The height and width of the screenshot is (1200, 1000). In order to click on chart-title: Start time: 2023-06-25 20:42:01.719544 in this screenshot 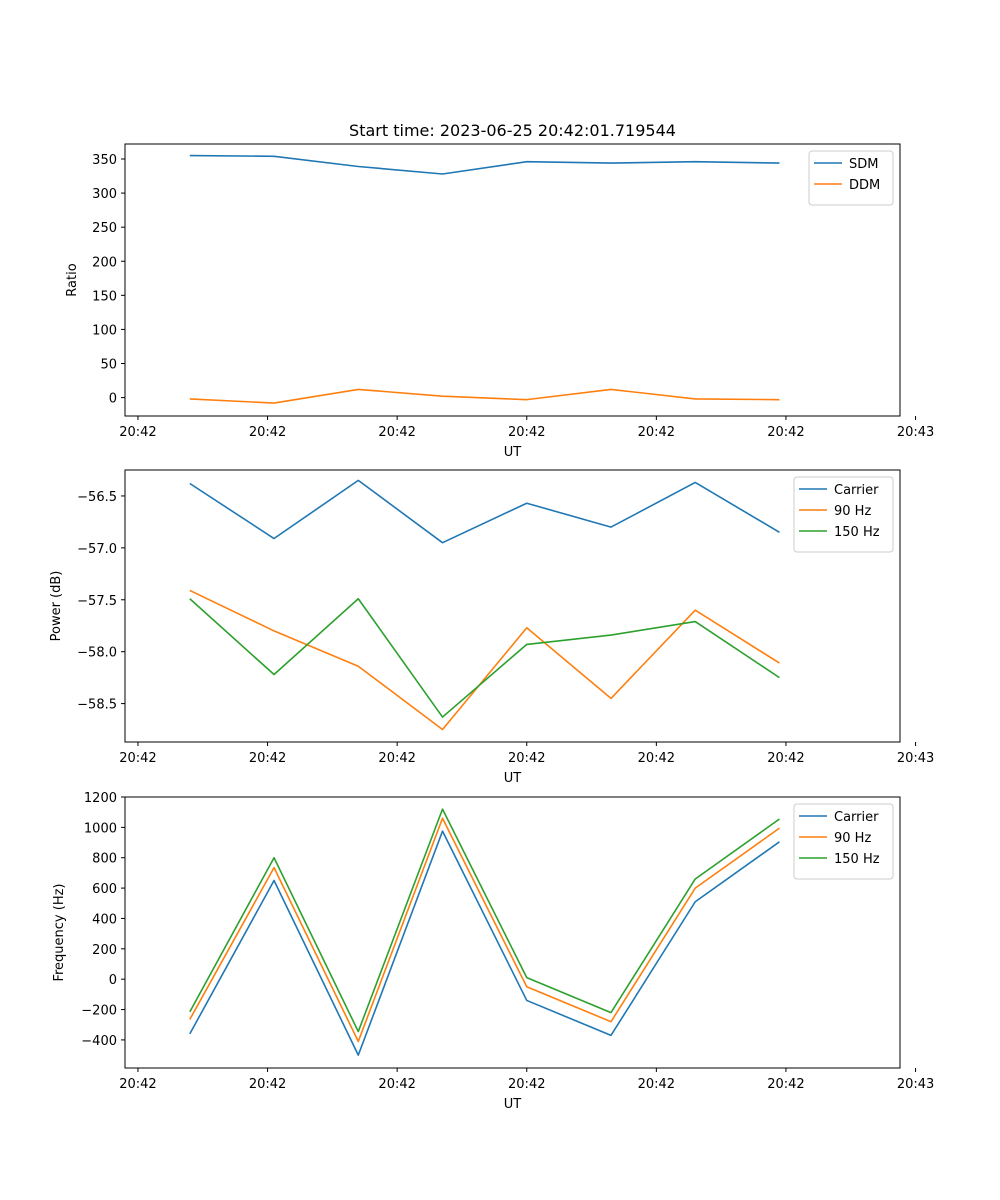, I will do `click(512, 130)`.